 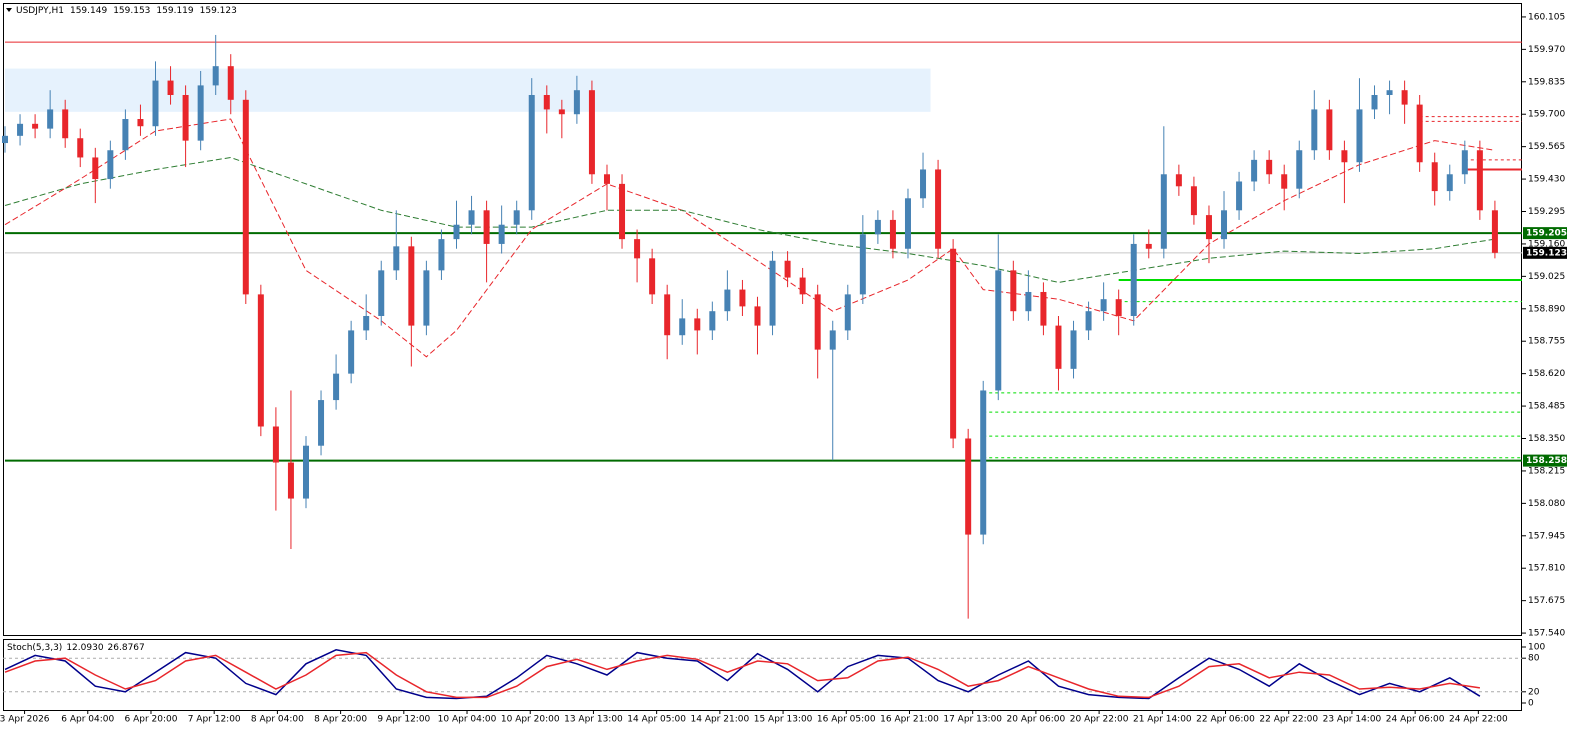 I want to click on indicator-name: Stoch(5,3,3), so click(x=34, y=648).